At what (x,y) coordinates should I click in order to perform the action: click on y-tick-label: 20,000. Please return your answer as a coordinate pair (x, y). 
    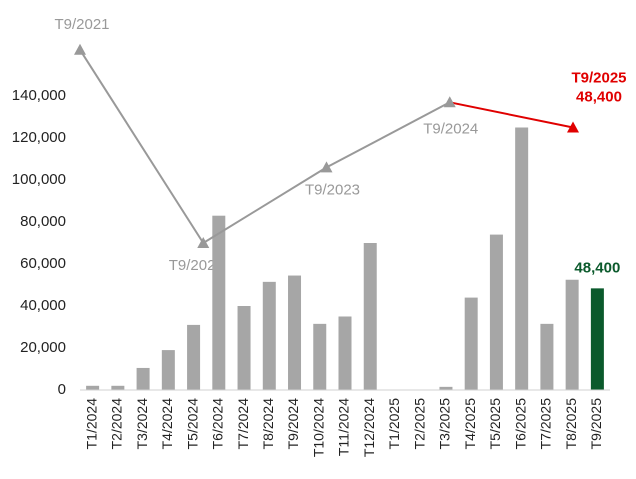
    Looking at the image, I should click on (43, 347).